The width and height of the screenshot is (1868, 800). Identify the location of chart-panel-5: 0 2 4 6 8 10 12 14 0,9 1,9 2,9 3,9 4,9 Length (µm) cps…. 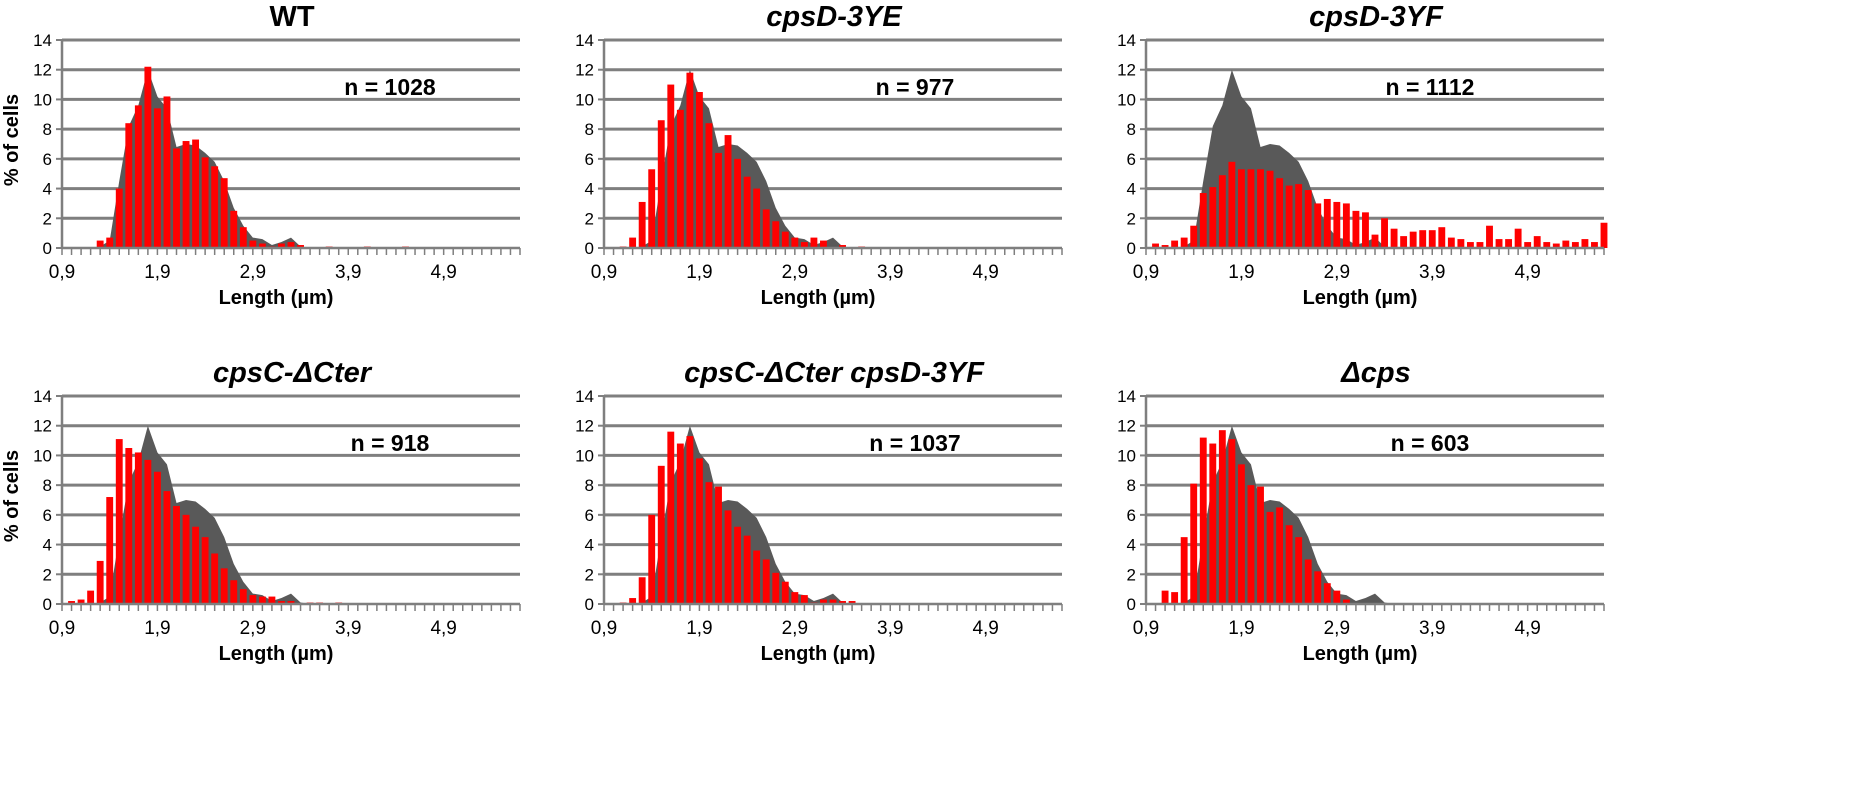
(819, 511).